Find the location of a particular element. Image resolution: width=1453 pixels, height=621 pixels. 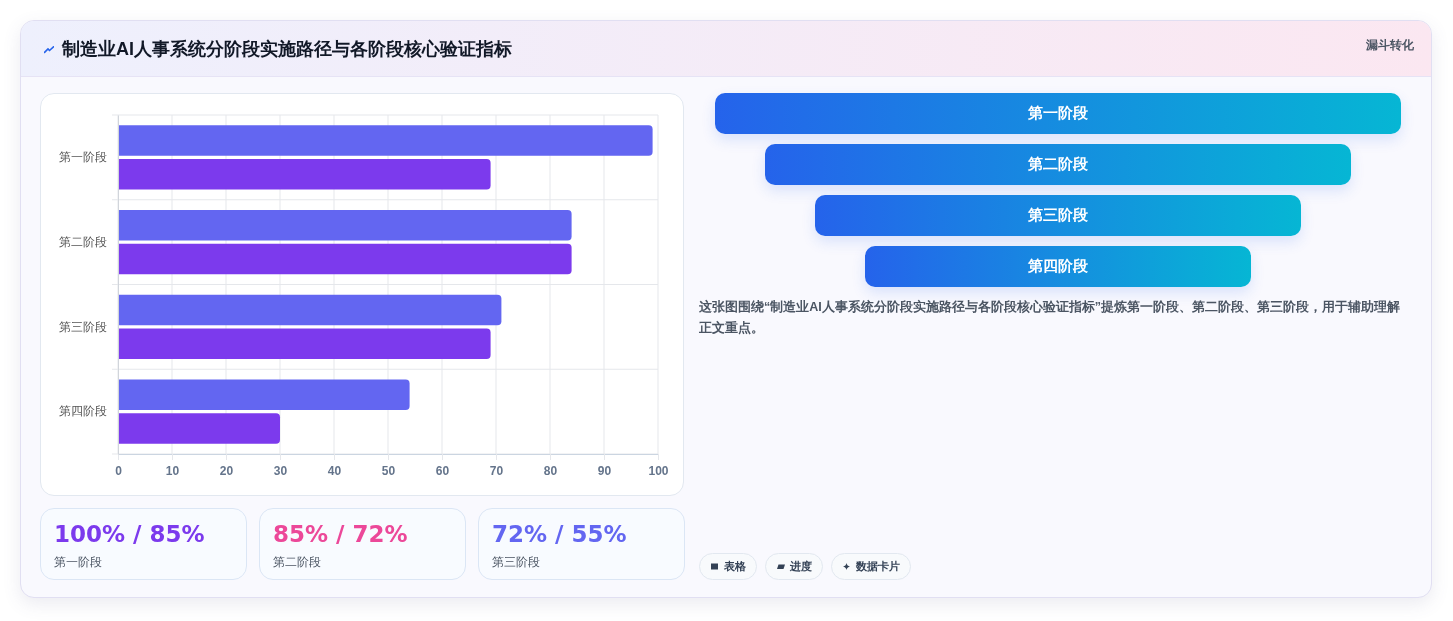

y-tick-label: 第四阶段 is located at coordinates (83, 411).